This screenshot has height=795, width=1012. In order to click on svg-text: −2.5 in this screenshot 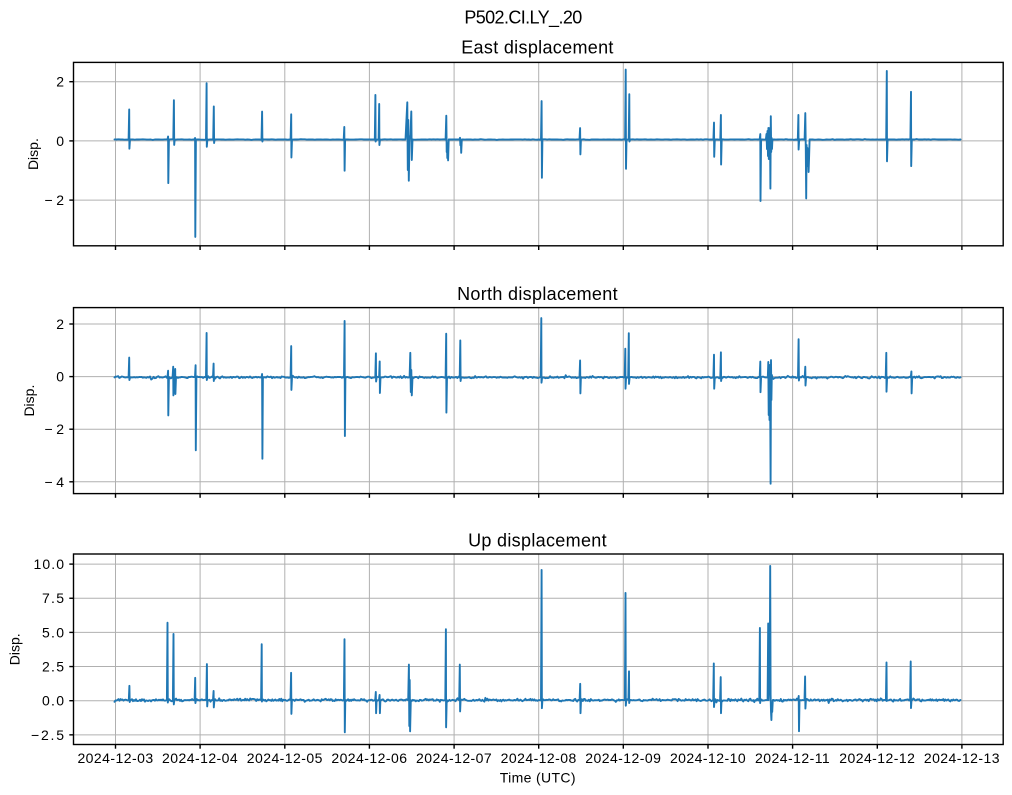, I will do `click(47, 735)`.